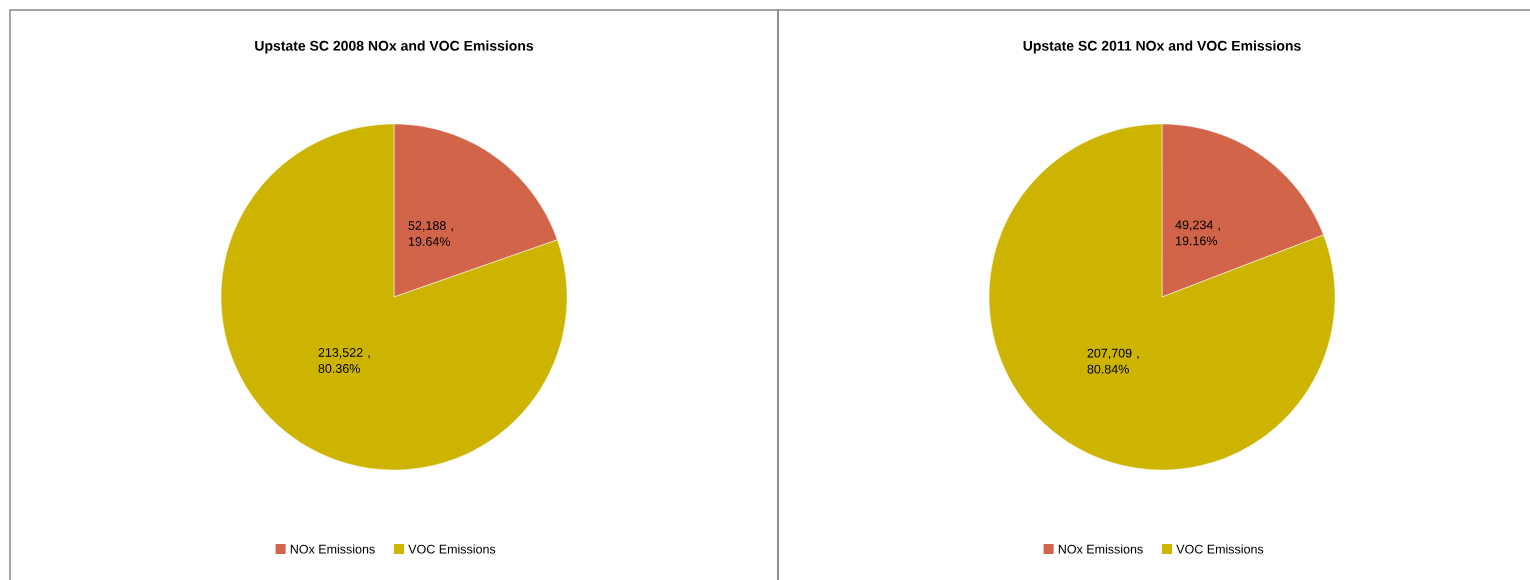 The height and width of the screenshot is (580, 1530). Describe the element at coordinates (344, 360) in the screenshot. I see `data-label: 213,522 , 80.36%` at that location.